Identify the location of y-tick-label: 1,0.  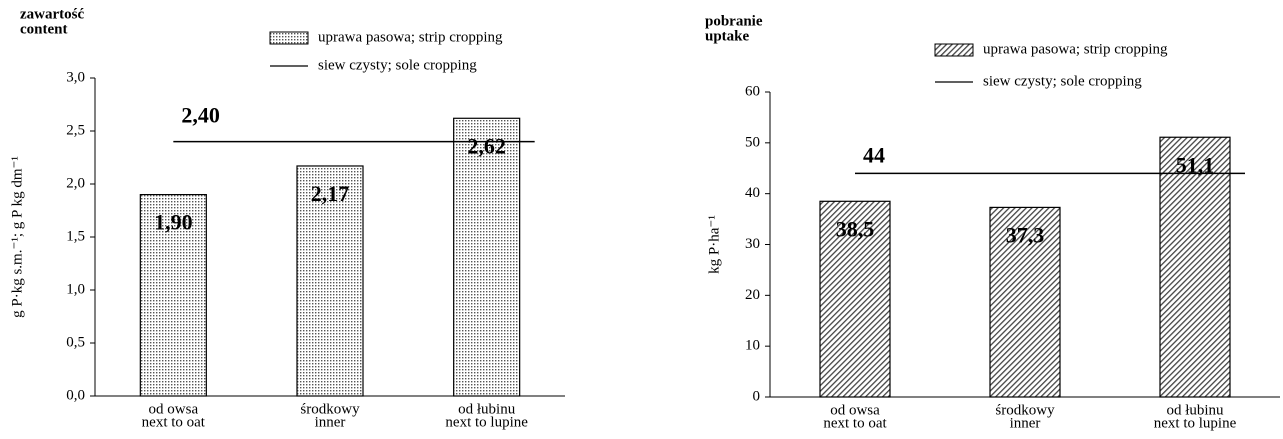
(75, 289).